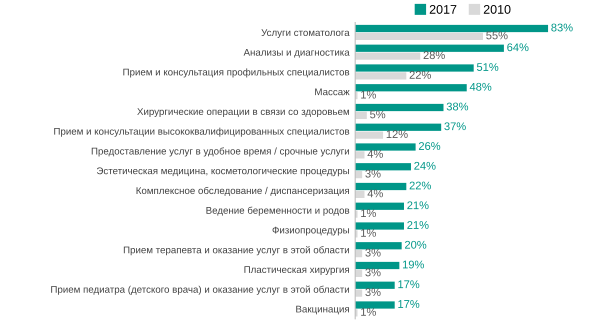 The height and width of the screenshot is (322, 600). What do you see at coordinates (222, 171) in the screenshot?
I see `y-tick-label: Эстетическая медицина, косметологические процедуры` at bounding box center [222, 171].